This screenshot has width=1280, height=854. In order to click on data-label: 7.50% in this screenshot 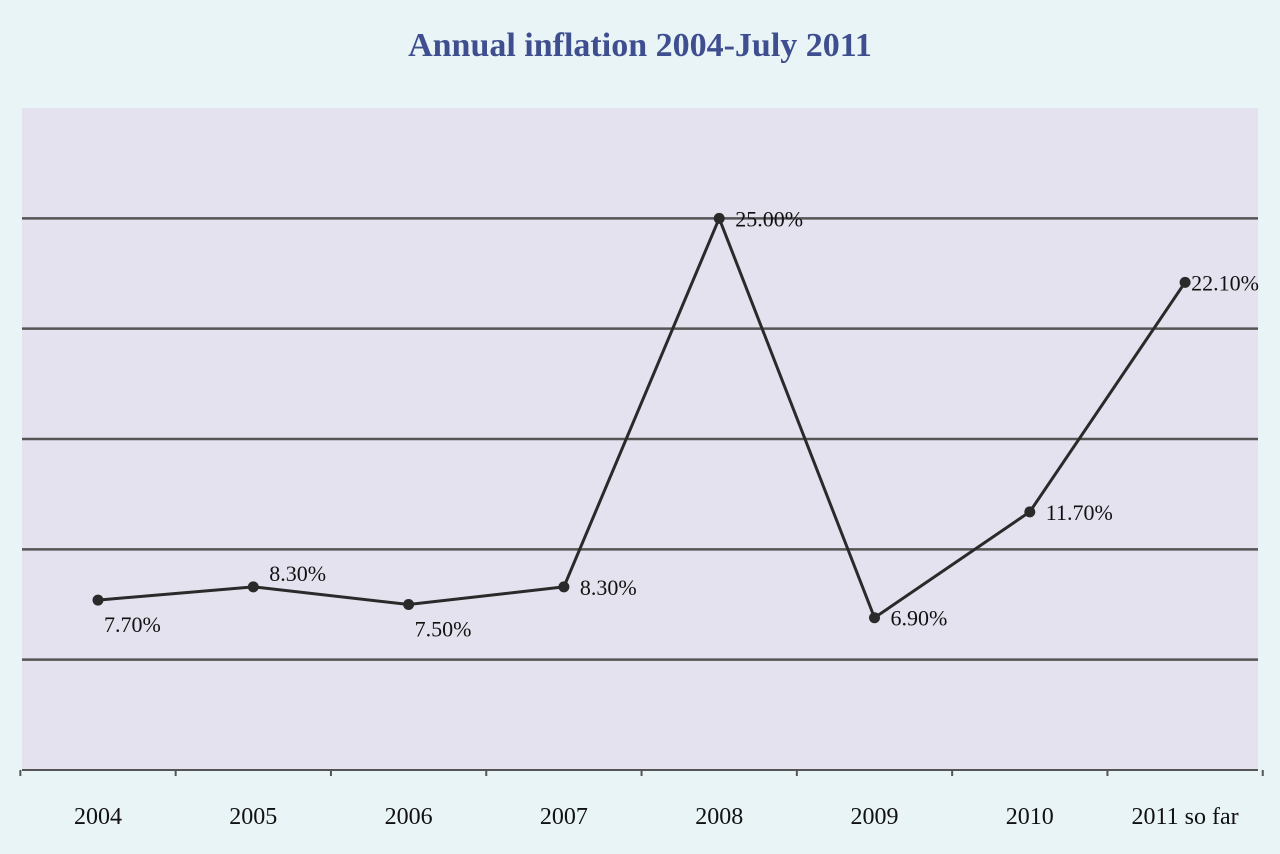, I will do `click(443, 629)`.